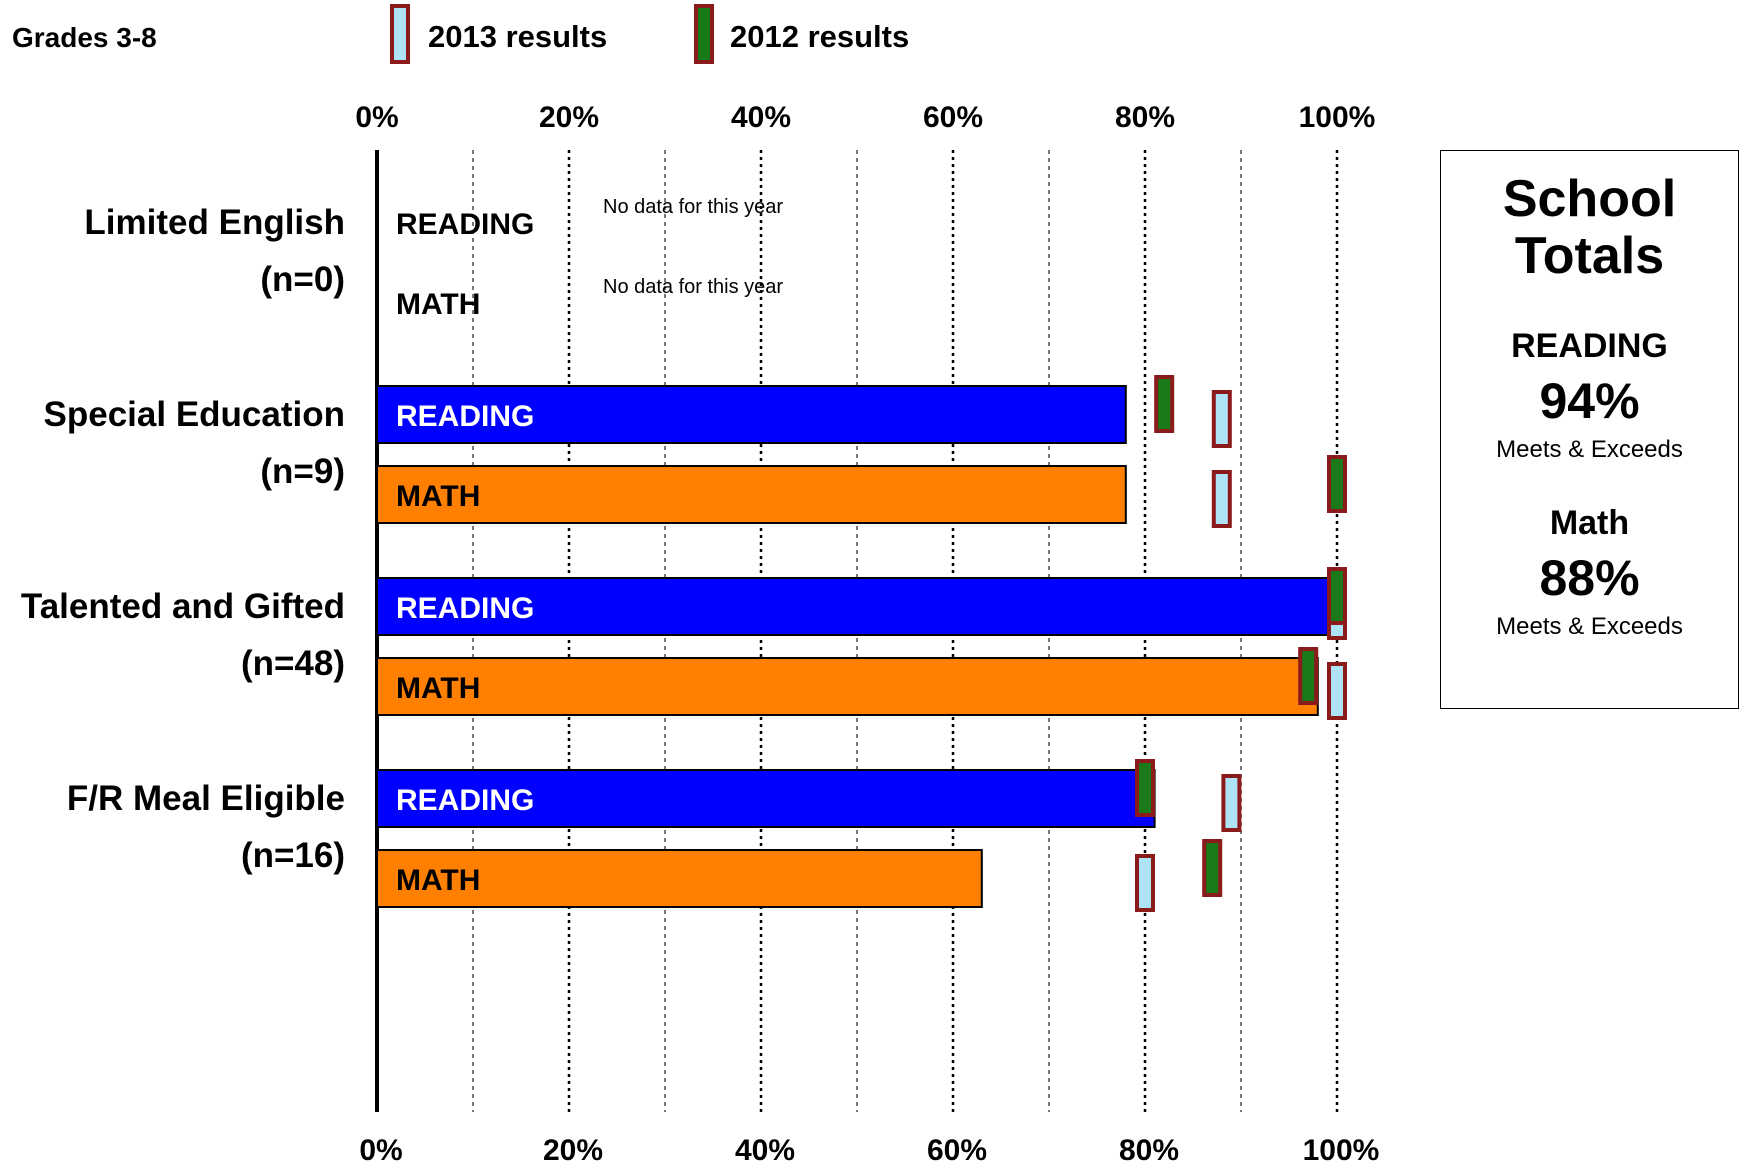  Describe the element at coordinates (953, 117) in the screenshot. I see `x-tick-label-top: 60%` at that location.